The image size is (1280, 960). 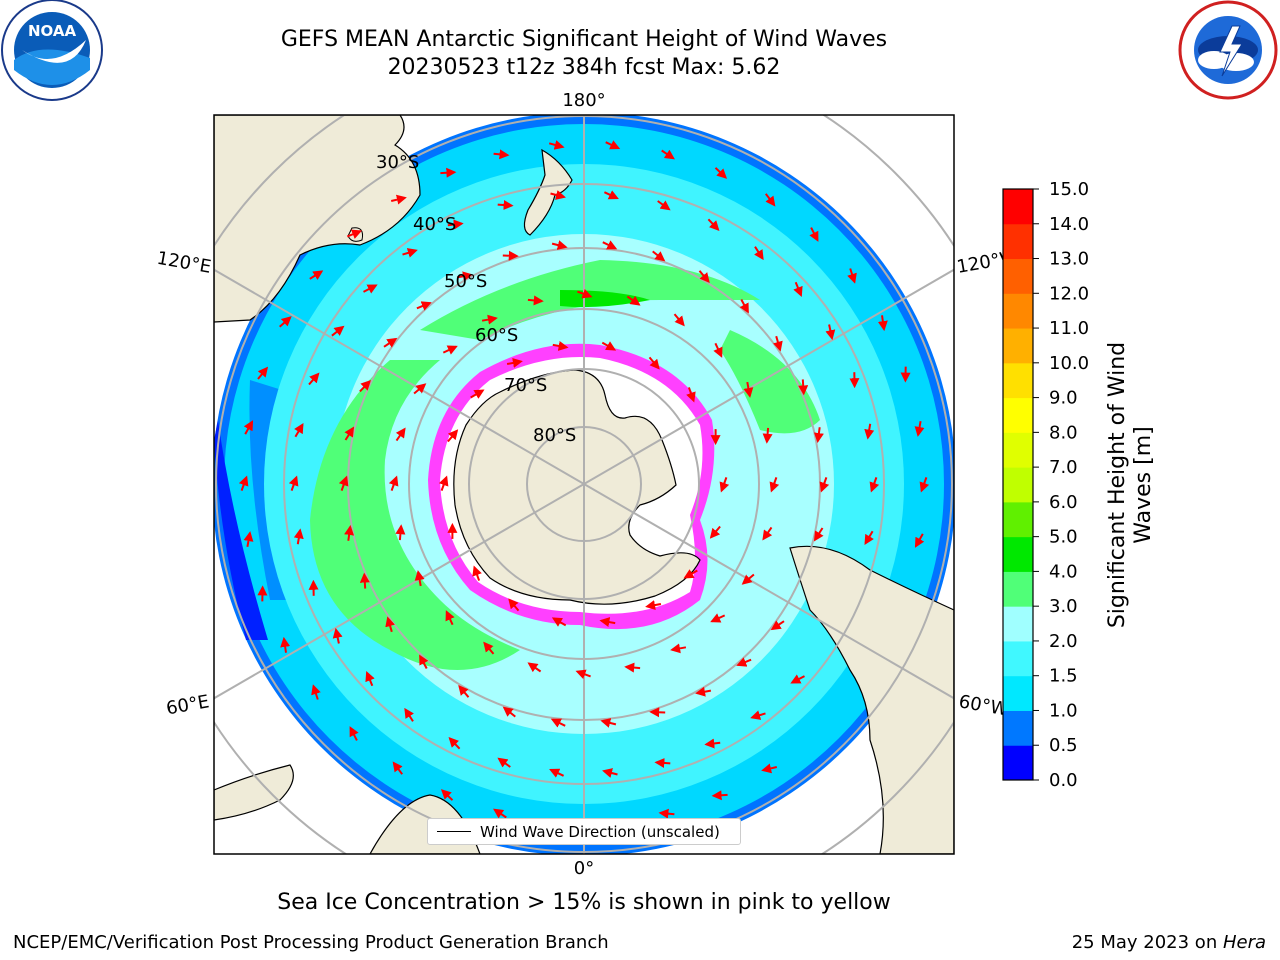 What do you see at coordinates (1069, 189) in the screenshot?
I see `colorbar-tick-label: 15.0` at bounding box center [1069, 189].